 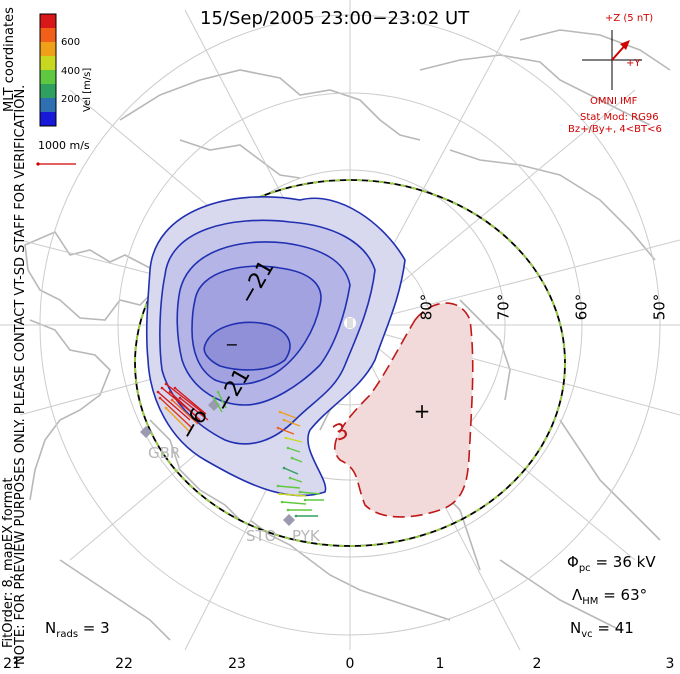 I want to click on fit-order-note: FitOrder: 8, mapEX format, so click(x=8, y=562).